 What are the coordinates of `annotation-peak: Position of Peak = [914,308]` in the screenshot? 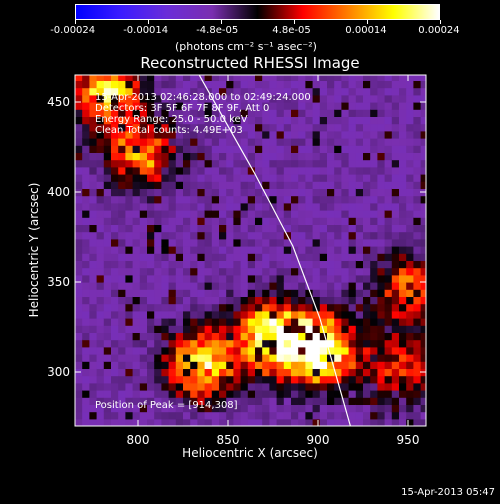 It's located at (166, 405).